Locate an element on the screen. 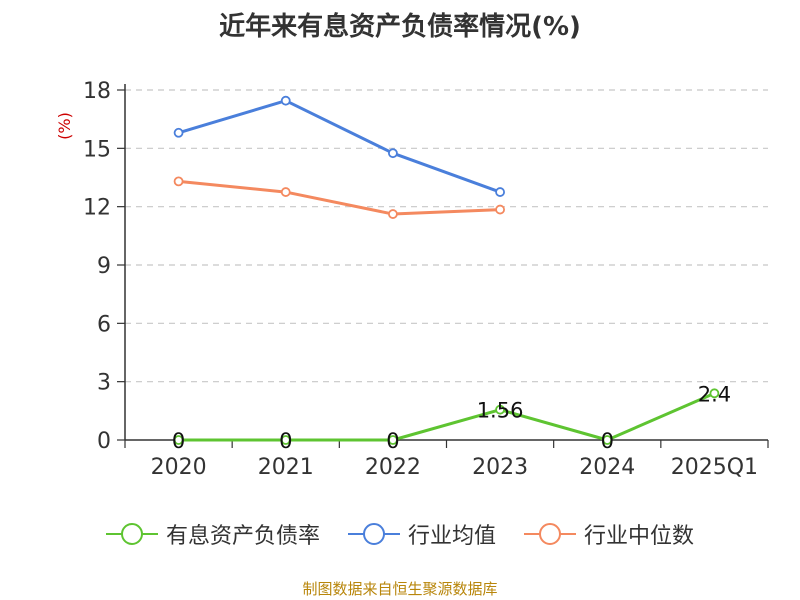 This screenshot has width=800, height=600. chart-title: 近年来有息资产负债率情况(%) is located at coordinates (400, 27).